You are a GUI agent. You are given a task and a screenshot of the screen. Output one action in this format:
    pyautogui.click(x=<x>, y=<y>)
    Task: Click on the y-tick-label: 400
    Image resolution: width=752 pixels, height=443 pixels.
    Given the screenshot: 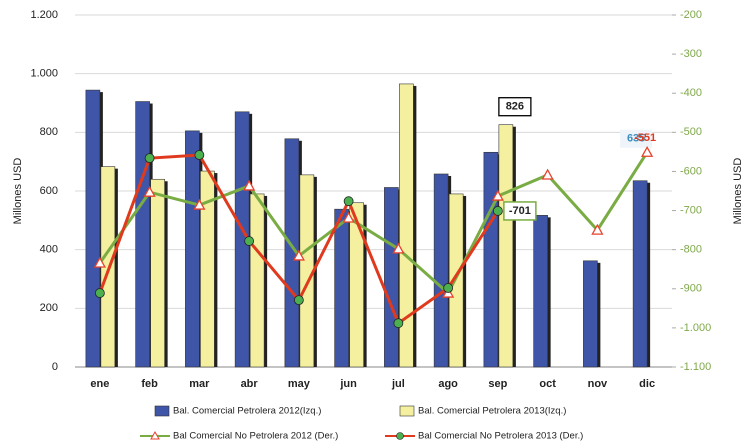 What is the action you would take?
    pyautogui.click(x=49, y=250)
    